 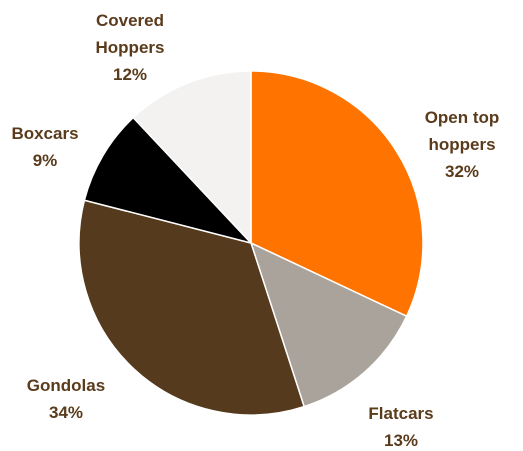 I want to click on slice-label-flatcars: Flatcars 13%, so click(x=400, y=427).